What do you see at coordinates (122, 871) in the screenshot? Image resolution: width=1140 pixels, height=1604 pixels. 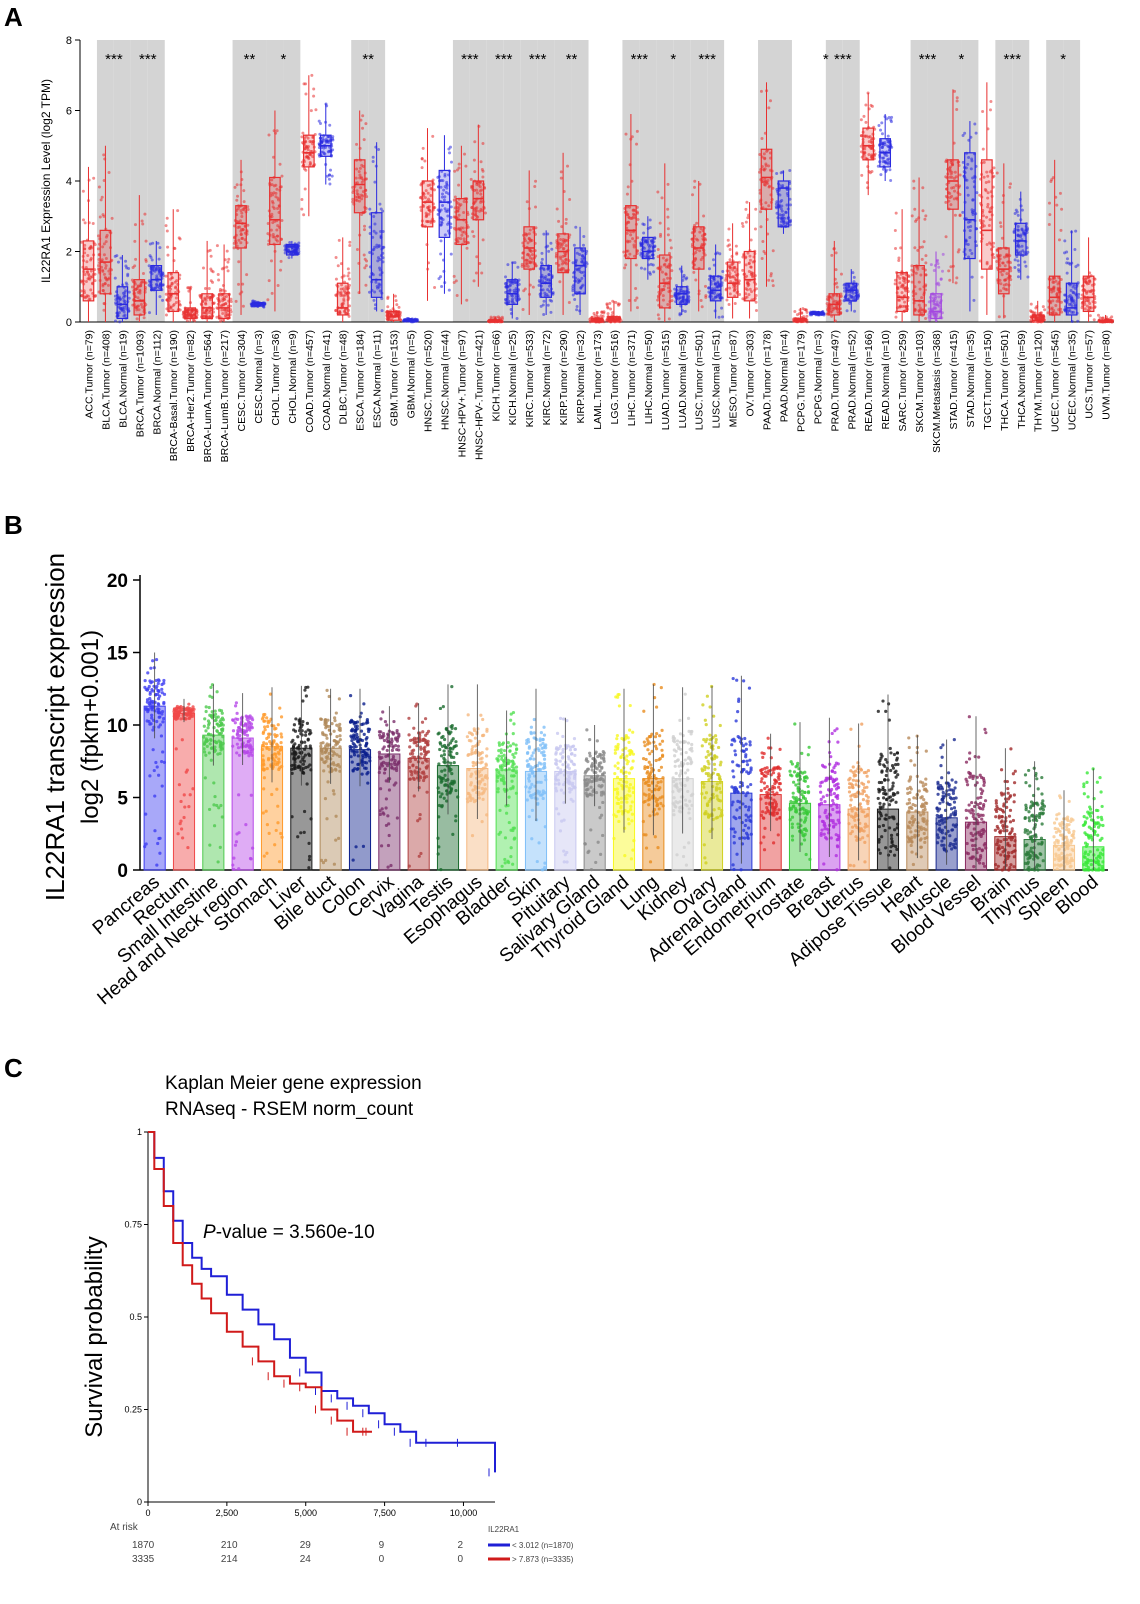 I see `y-tick-label: 0` at bounding box center [122, 871].